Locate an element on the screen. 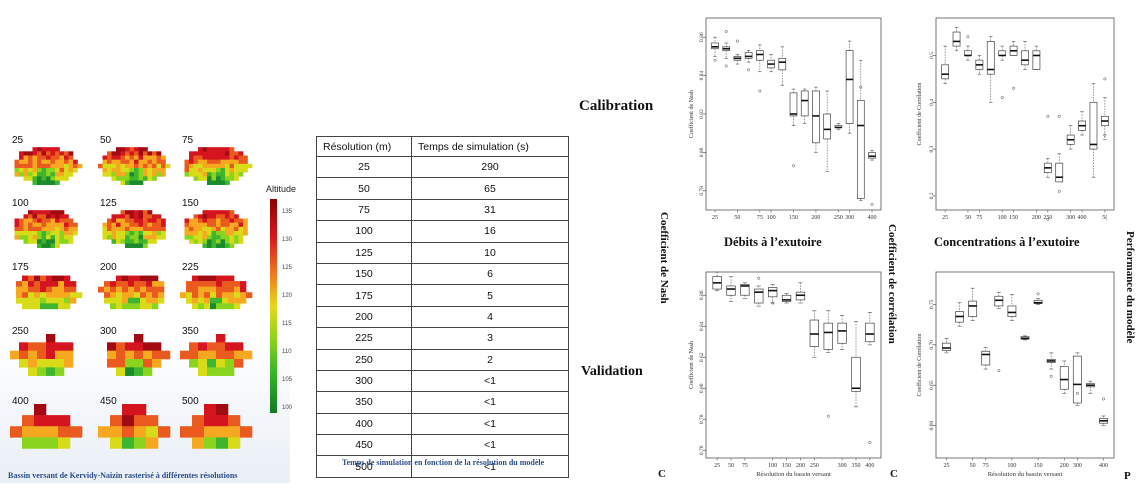 The height and width of the screenshot is (488, 1146). cell-resolution: 25 is located at coordinates (364, 167).